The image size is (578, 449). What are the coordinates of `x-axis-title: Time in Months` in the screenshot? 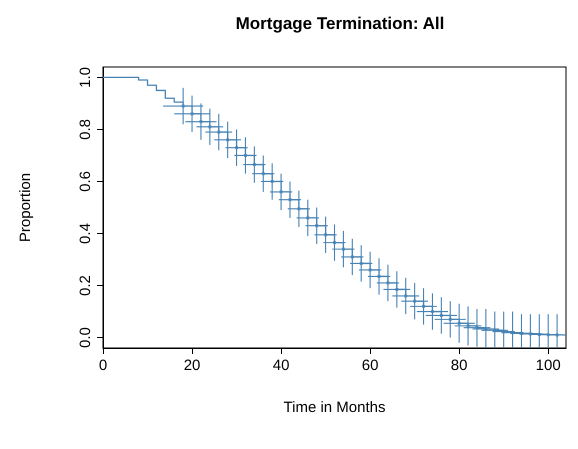 It's located at (335, 407).